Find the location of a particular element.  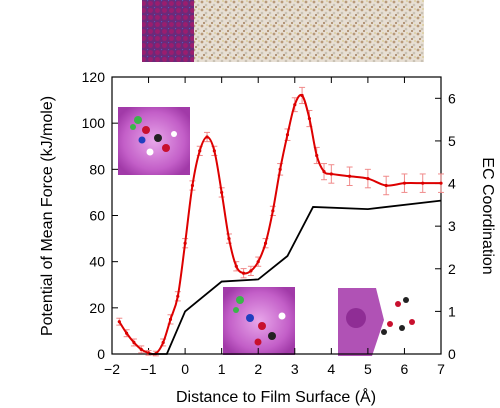

y2-tick-label: 0 is located at coordinates (452, 354).